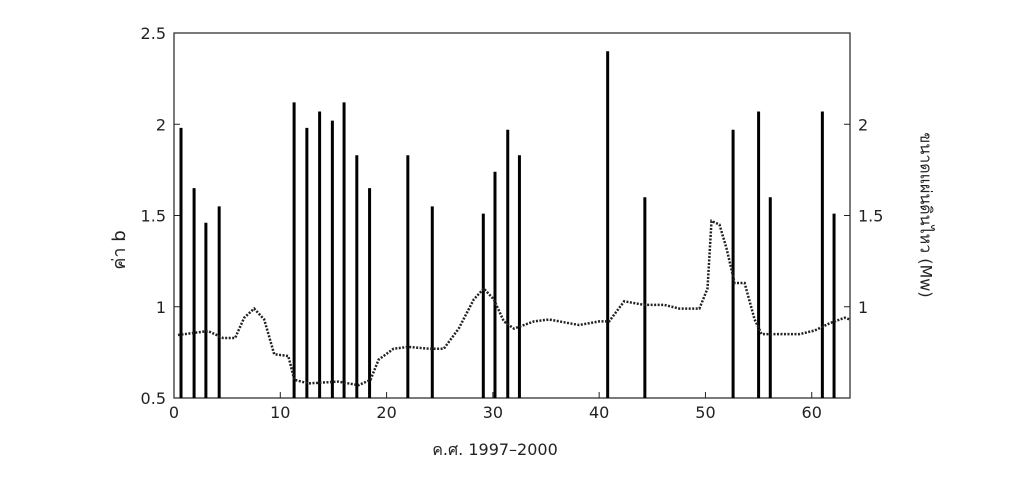 The image size is (1024, 483). What do you see at coordinates (153, 398) in the screenshot?
I see `y-tick-label: 0.5` at bounding box center [153, 398].